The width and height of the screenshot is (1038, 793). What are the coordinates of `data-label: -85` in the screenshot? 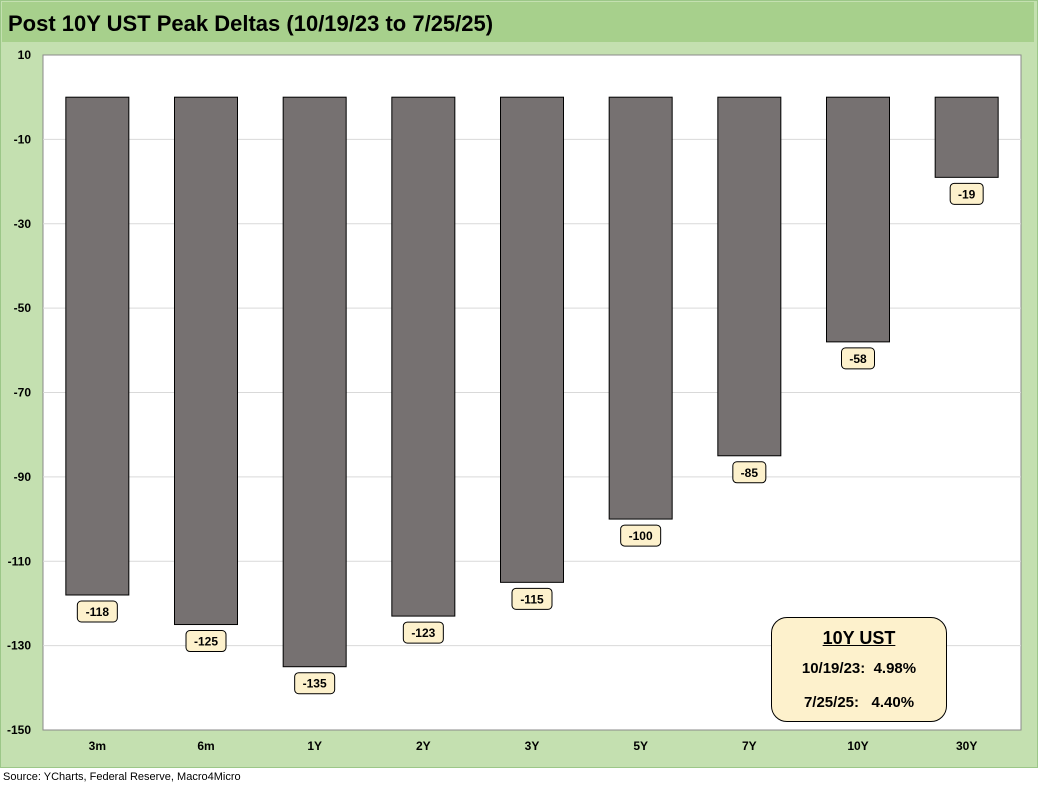 It's located at (750, 473).